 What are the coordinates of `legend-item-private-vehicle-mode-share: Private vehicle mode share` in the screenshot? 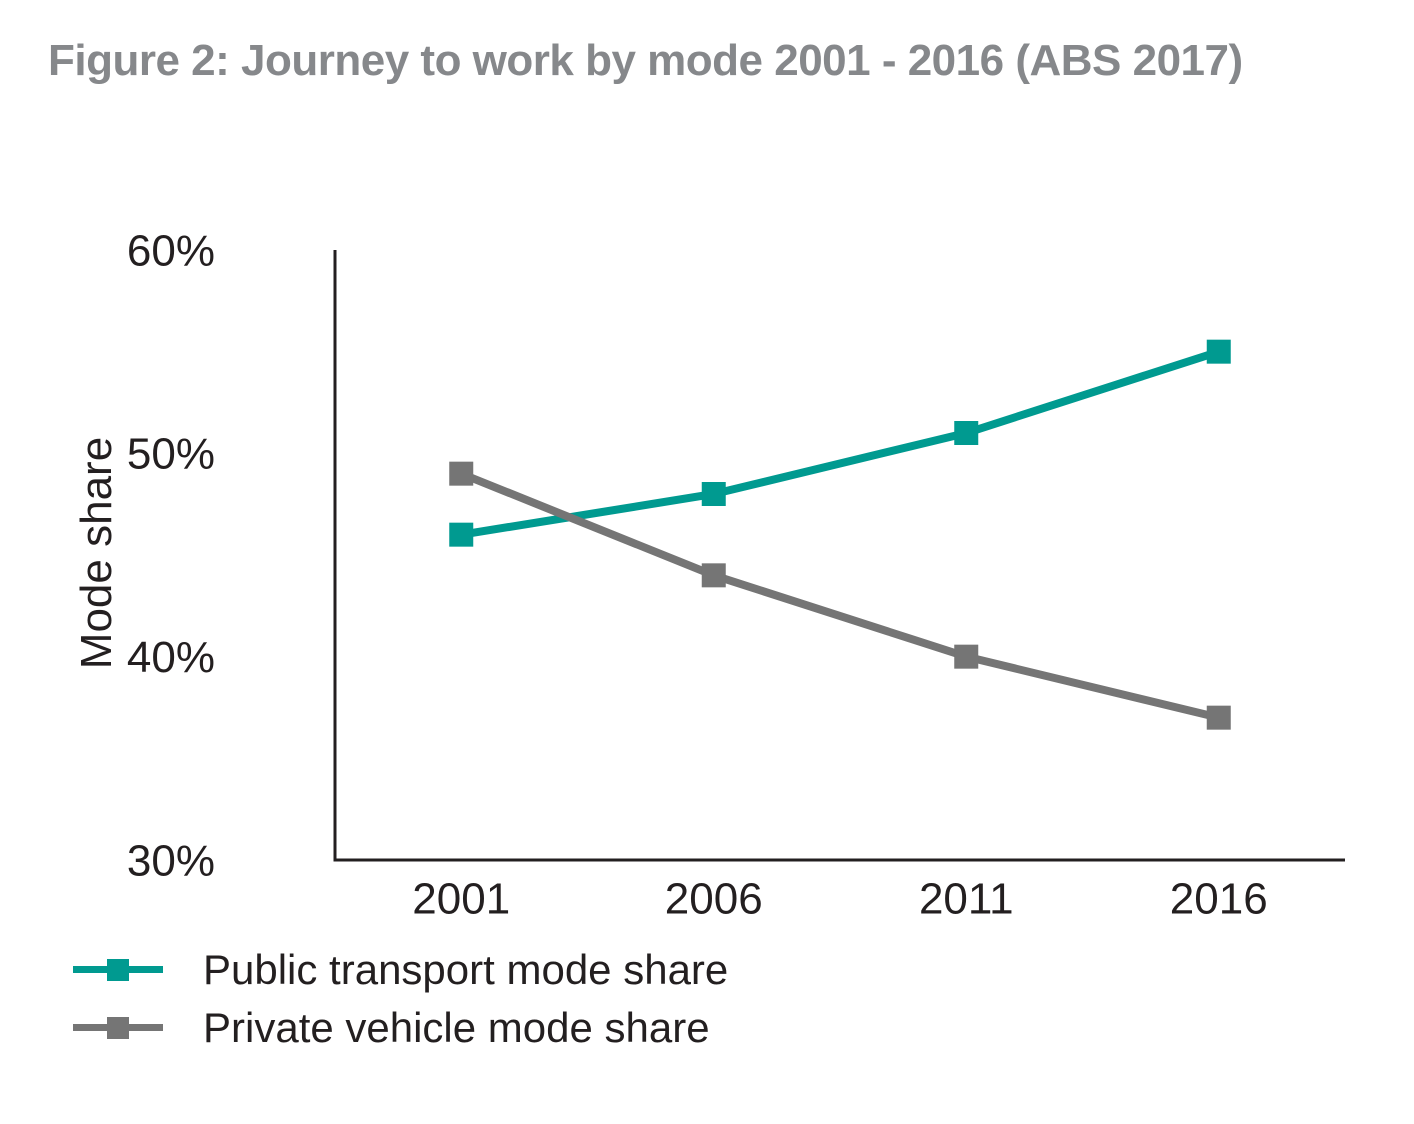 It's located at (400, 1028).